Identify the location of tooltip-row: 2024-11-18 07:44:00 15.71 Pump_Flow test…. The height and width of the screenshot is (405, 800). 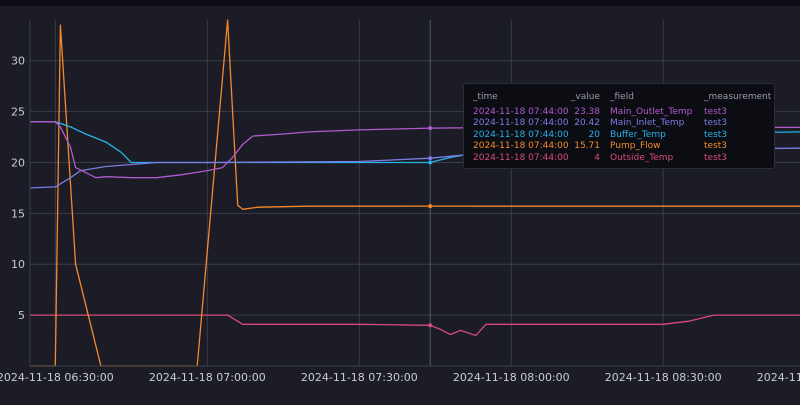
(619, 147).